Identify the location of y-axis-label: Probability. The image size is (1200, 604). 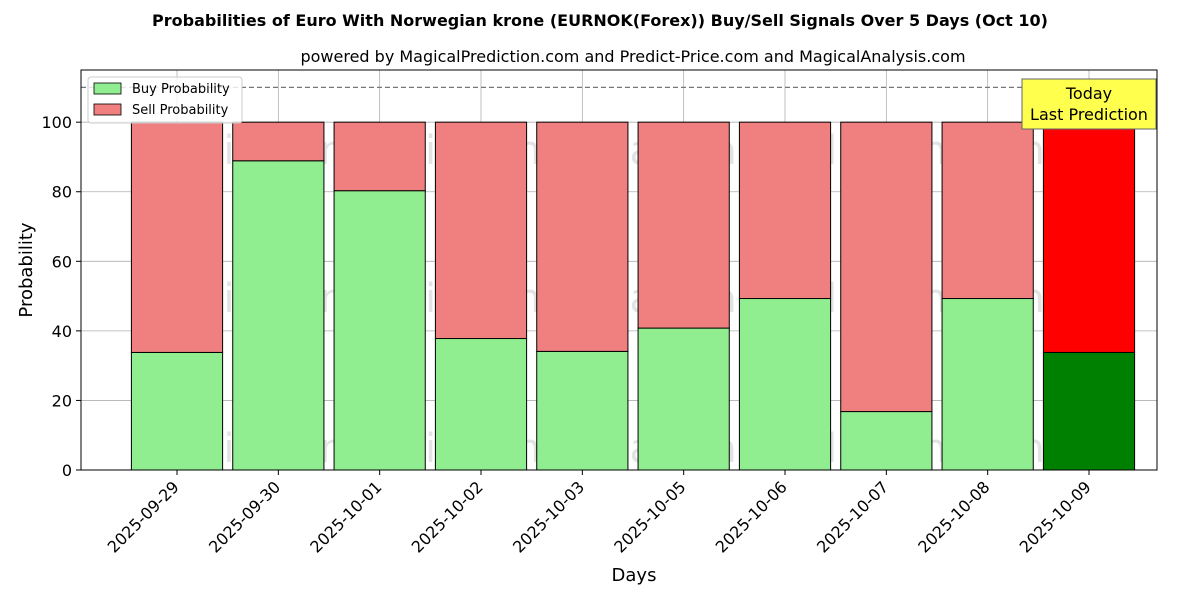
(26, 269).